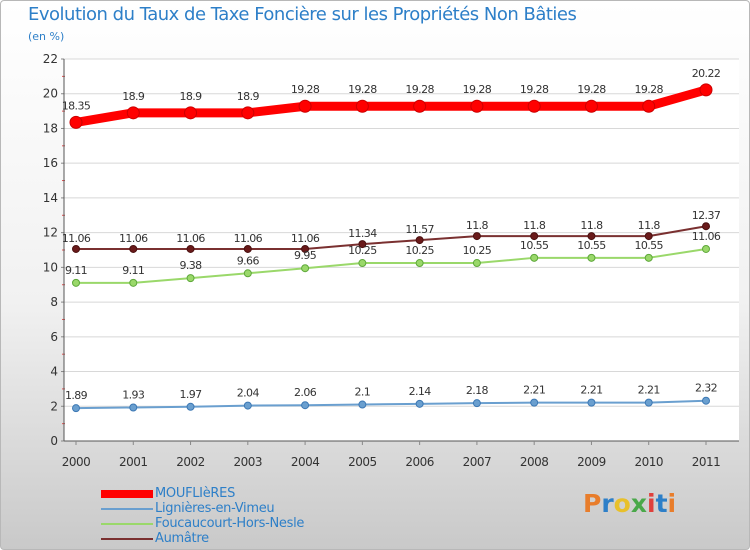 This screenshot has height=550, width=750. I want to click on y-tick-label: 10, so click(50, 267).